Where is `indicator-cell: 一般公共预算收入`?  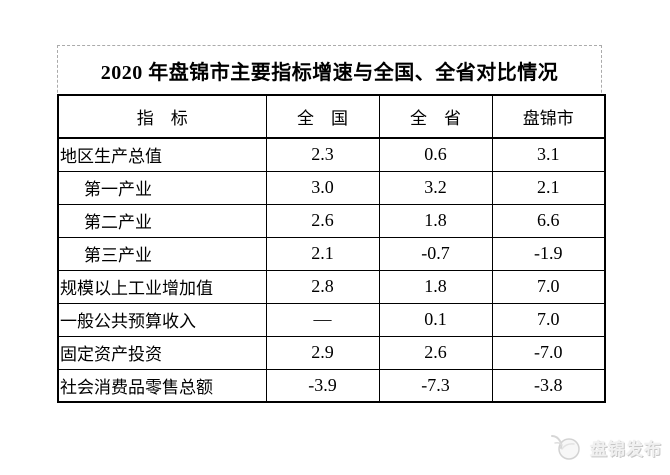
indicator-cell: 一般公共预算收入 is located at coordinates (162, 319).